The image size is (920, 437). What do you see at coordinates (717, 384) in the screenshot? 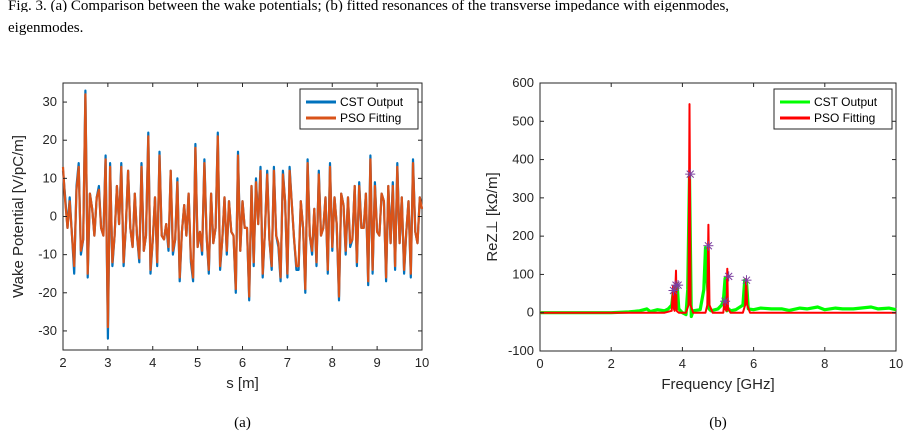
I see `x-axis-title: Frequency [GHz]` at bounding box center [717, 384].